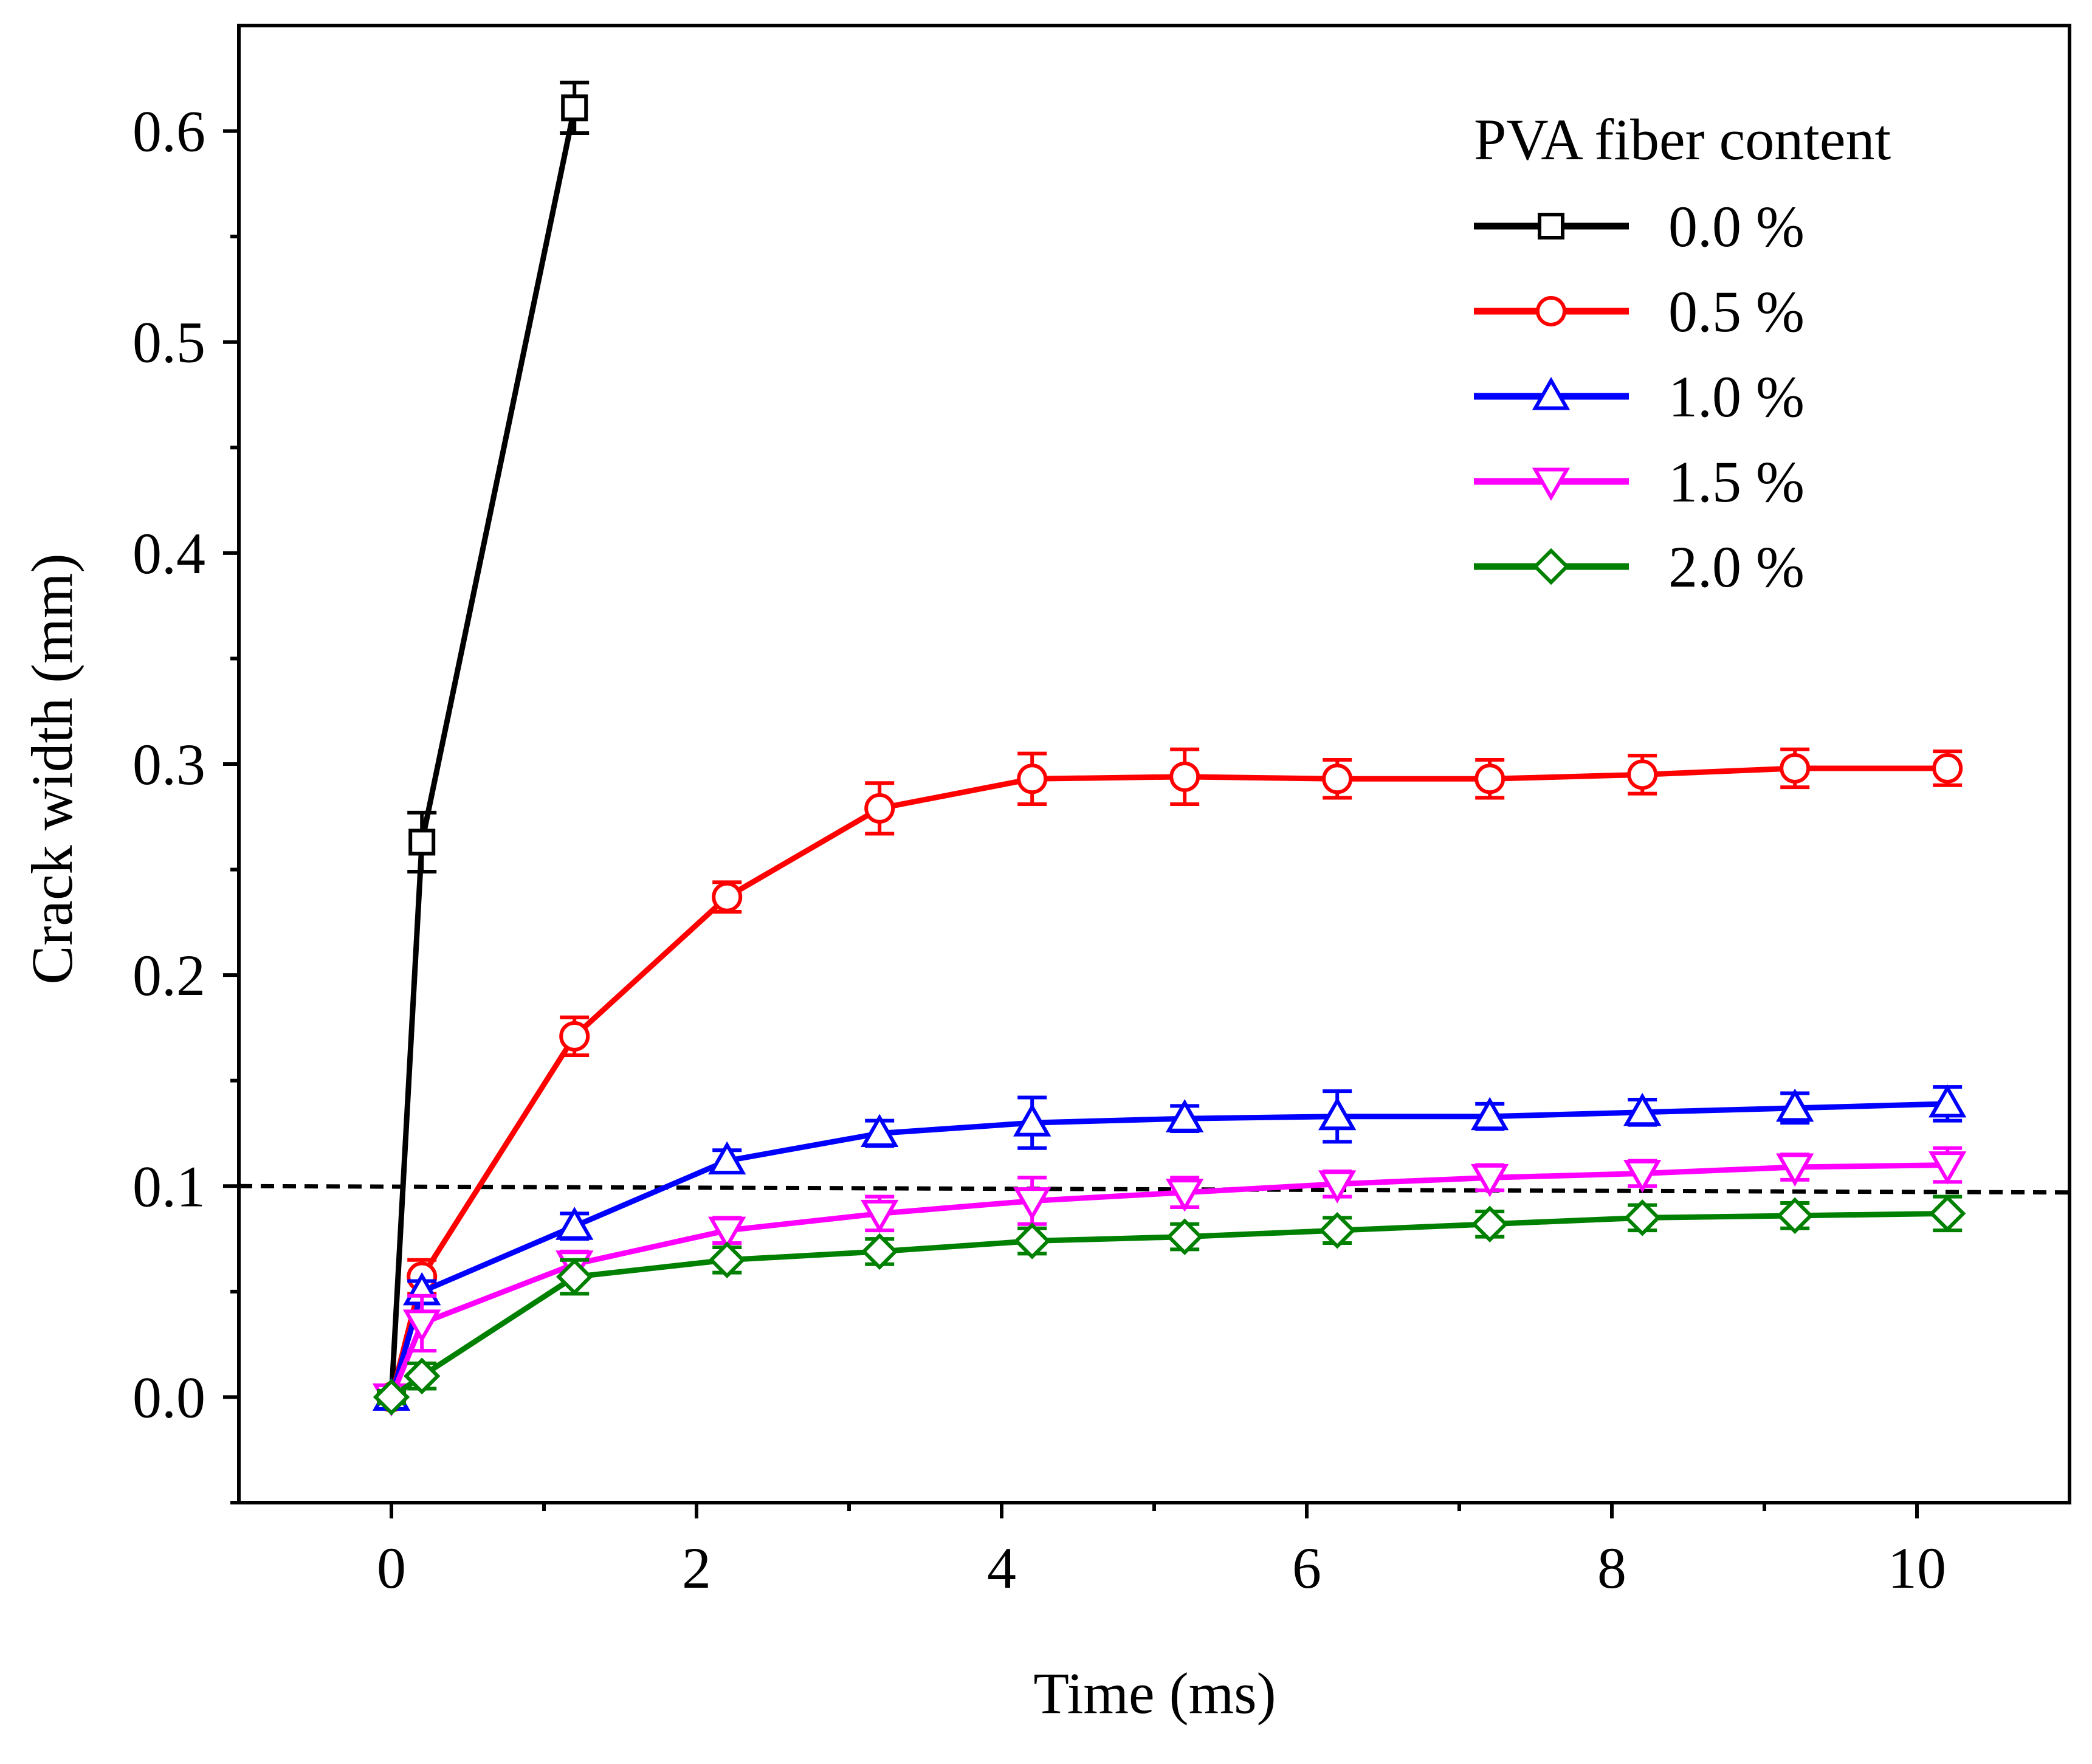 The image size is (2092, 1764). I want to click on x-tick-label: 10, so click(1917, 1567).